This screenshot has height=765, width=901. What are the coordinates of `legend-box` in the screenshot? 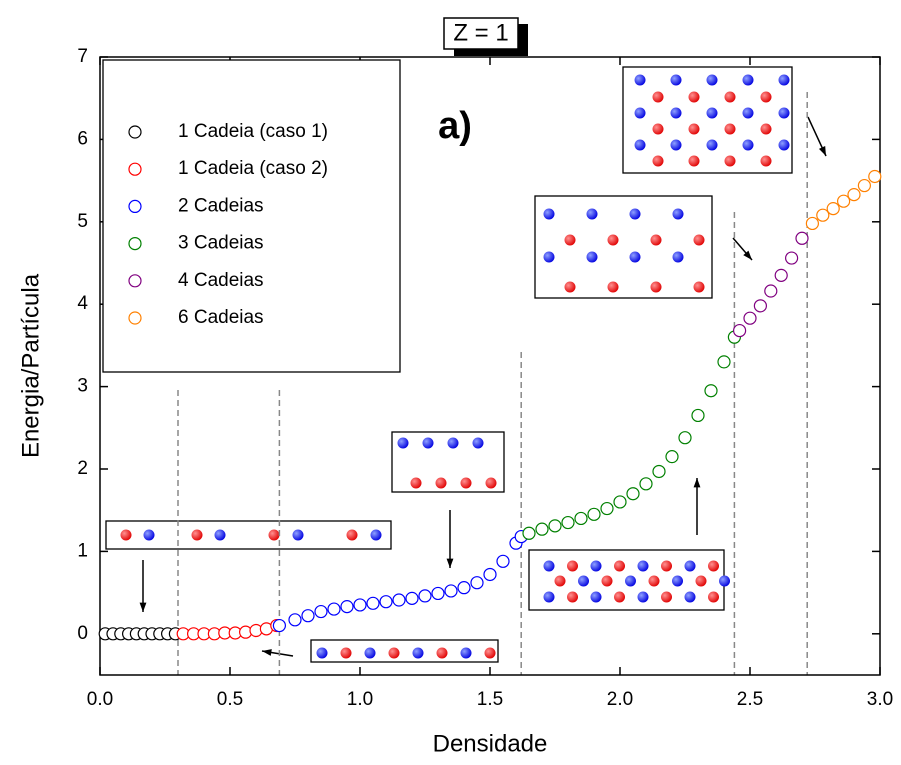 It's located at (251, 216).